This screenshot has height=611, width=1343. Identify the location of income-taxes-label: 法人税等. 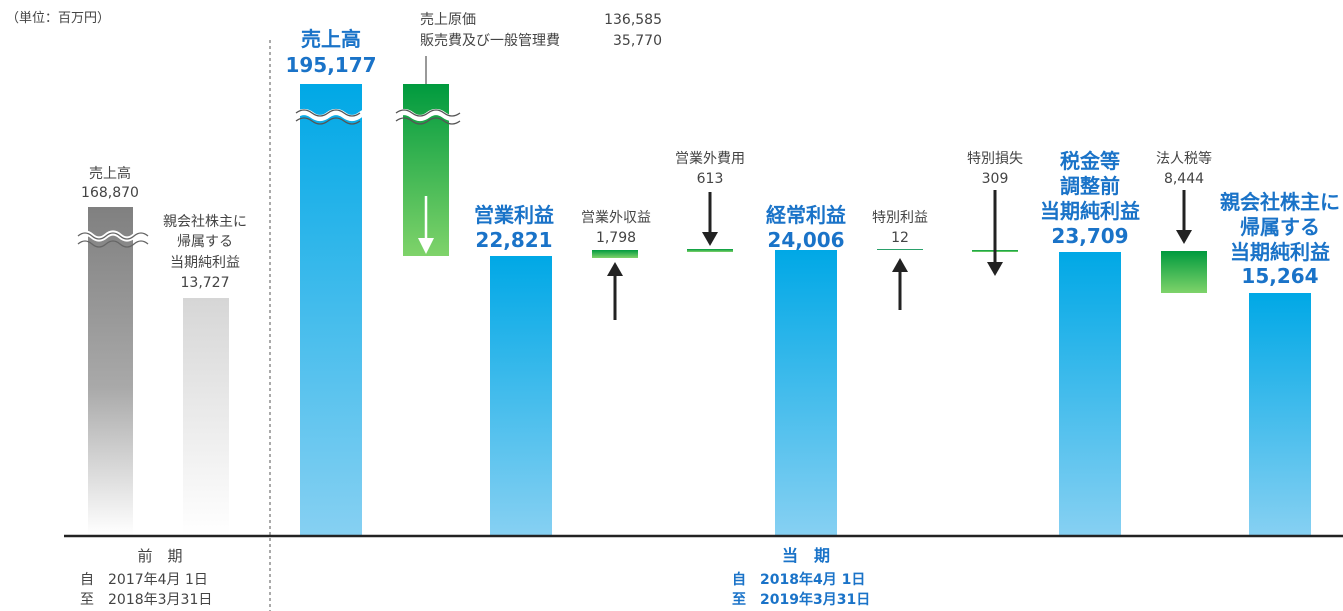
(1184, 158).